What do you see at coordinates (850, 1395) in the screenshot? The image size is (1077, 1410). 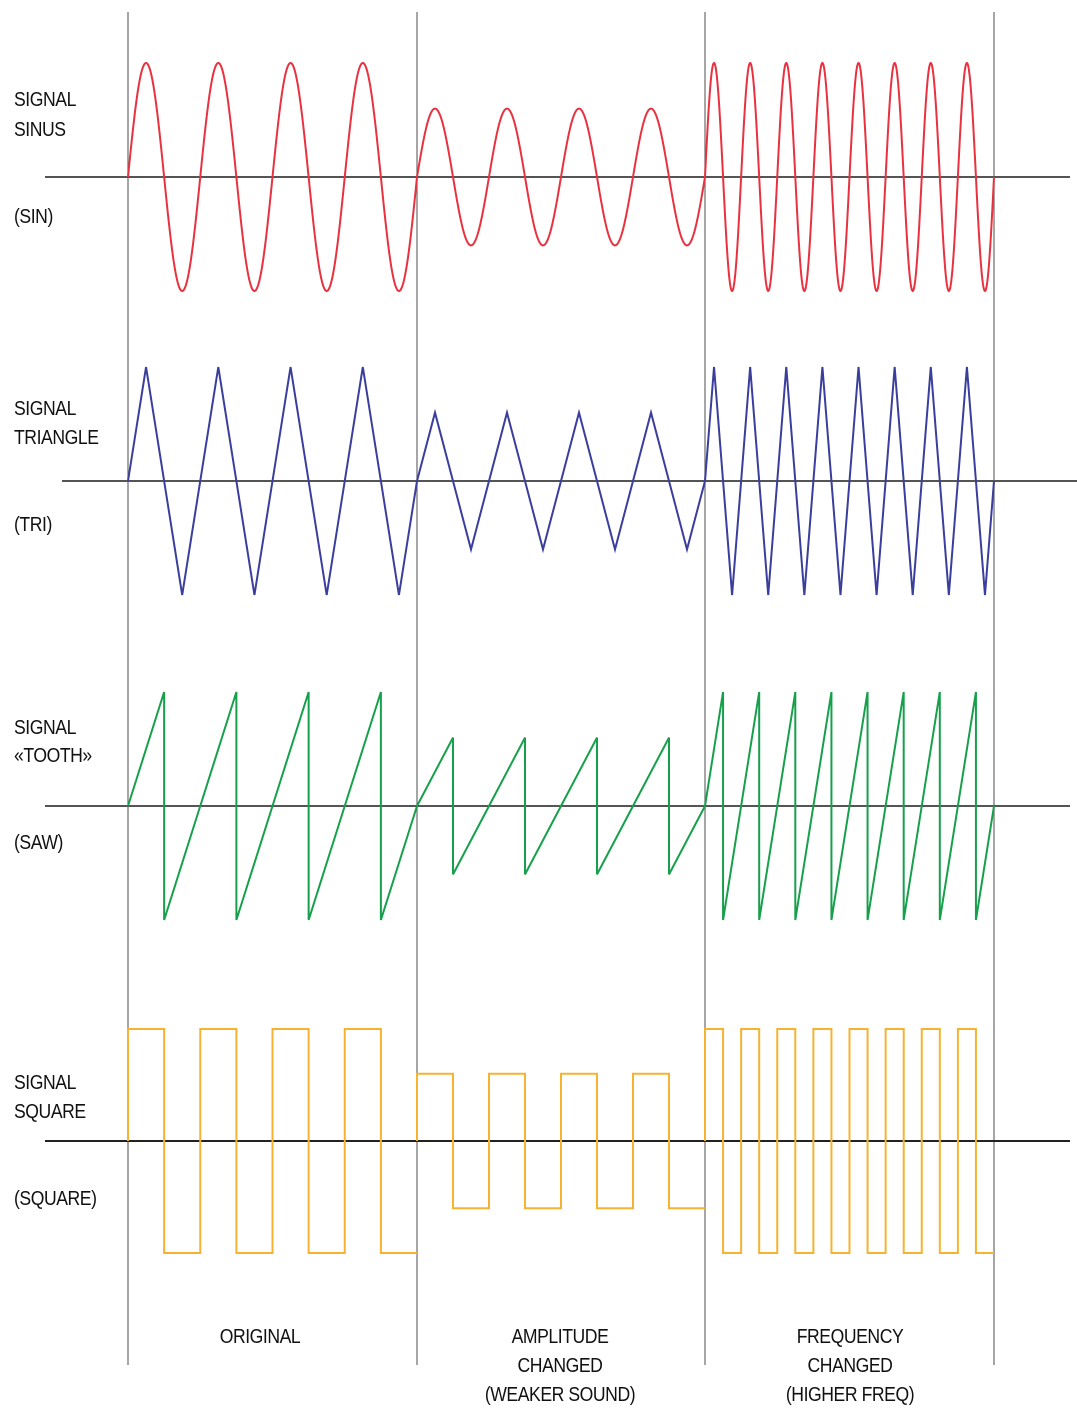 I see `caption-frequency-line-3: (HIGHER FREQ)` at bounding box center [850, 1395].